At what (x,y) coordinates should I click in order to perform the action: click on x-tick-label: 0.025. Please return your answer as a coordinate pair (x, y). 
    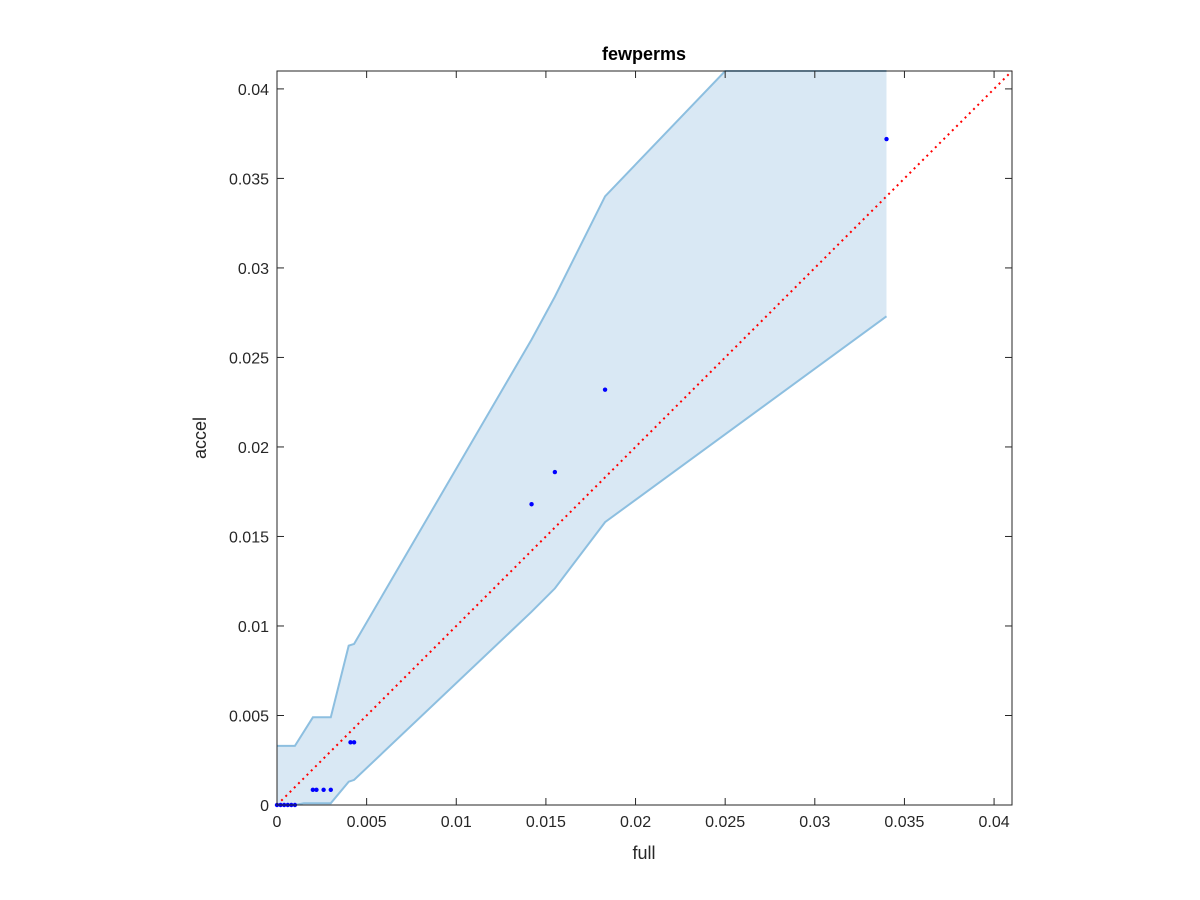
    Looking at the image, I should click on (725, 822).